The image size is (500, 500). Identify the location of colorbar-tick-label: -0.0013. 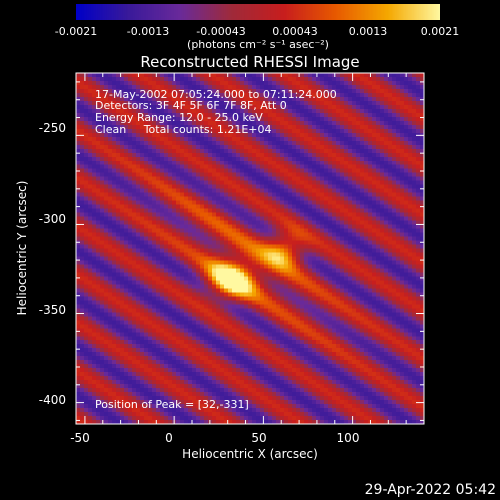
(148, 31).